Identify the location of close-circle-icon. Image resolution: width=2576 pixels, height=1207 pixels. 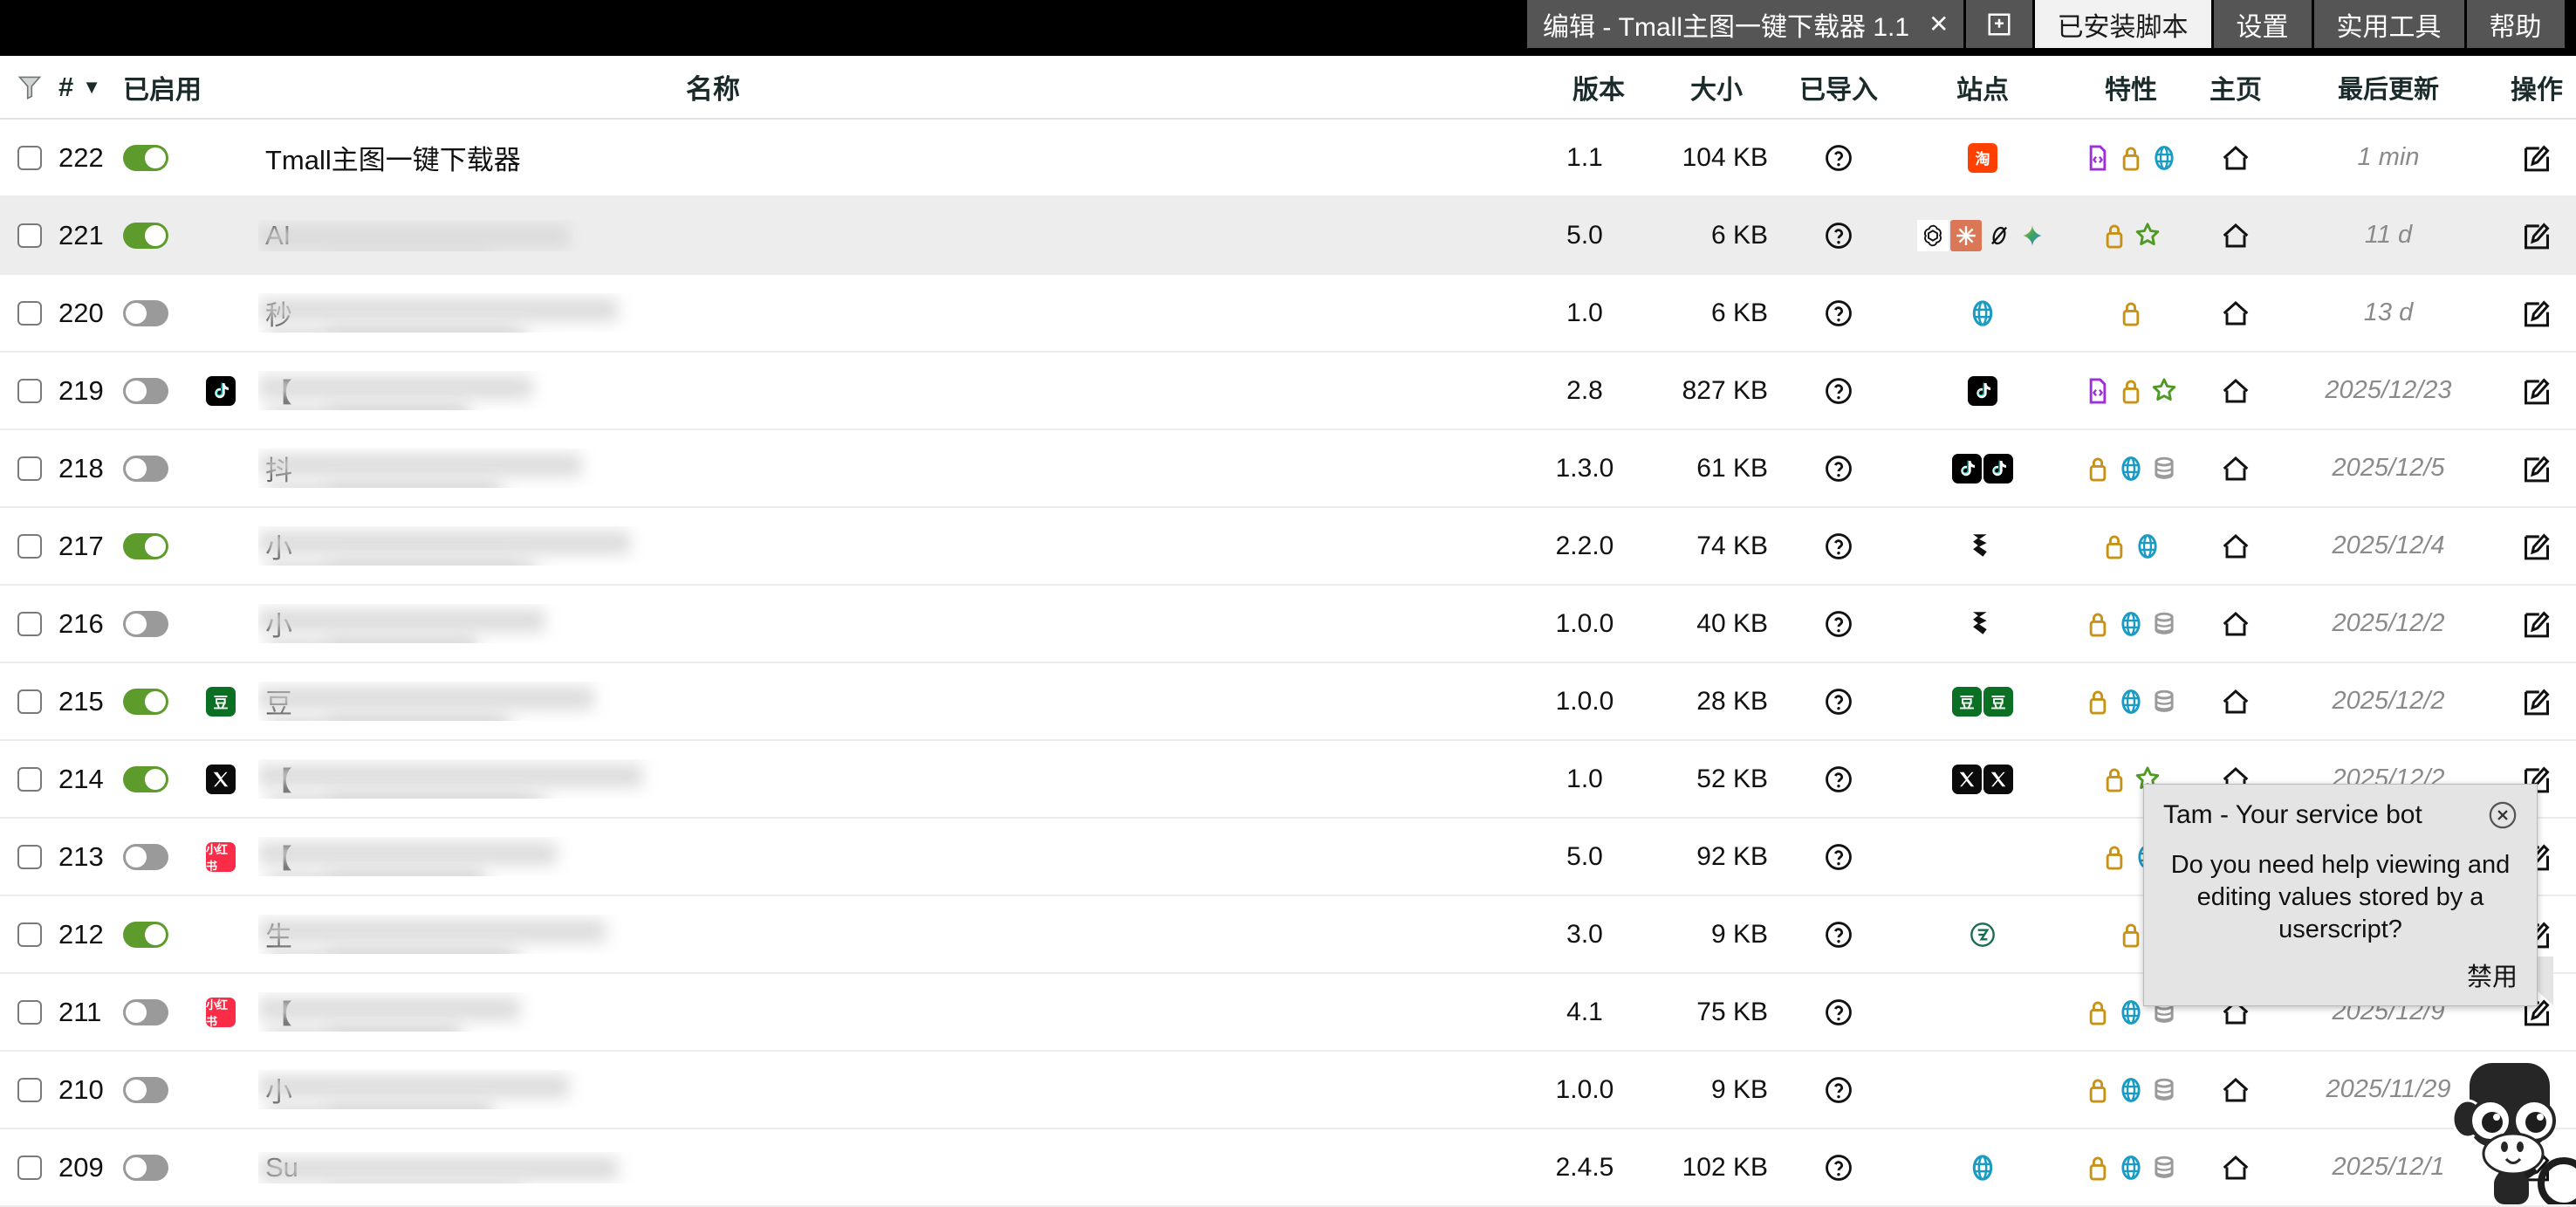
(2503, 815).